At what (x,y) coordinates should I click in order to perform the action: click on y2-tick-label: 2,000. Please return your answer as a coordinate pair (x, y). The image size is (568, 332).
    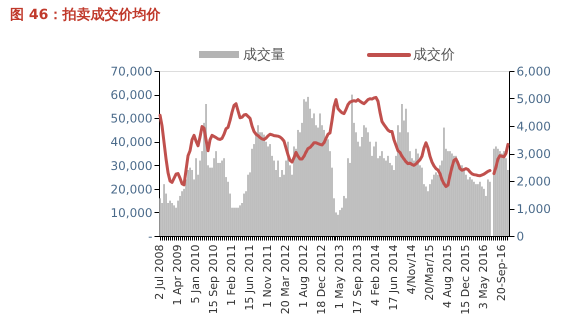
    Looking at the image, I should click on (533, 181).